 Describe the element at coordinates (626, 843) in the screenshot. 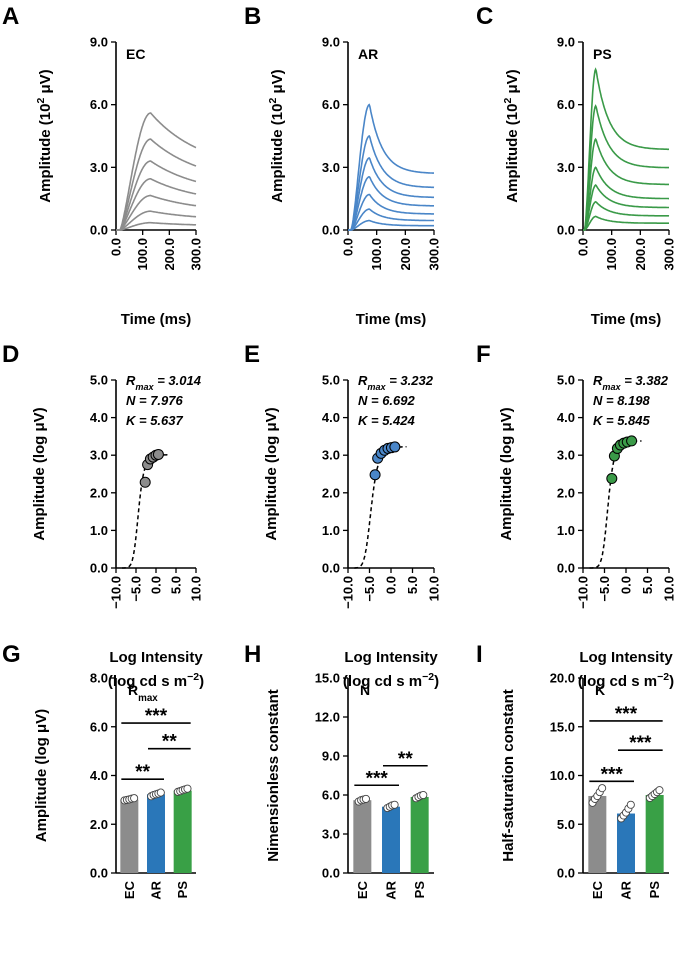

I see `bar-ar` at that location.